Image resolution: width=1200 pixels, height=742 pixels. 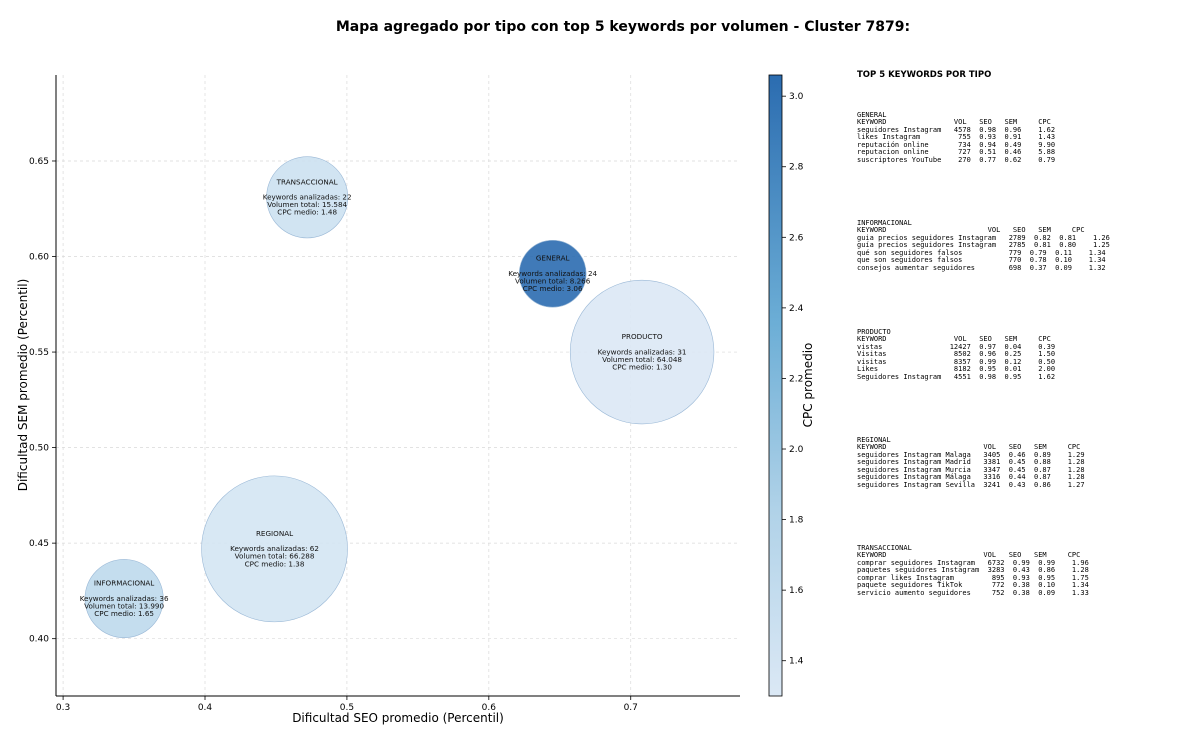 I want to click on keyword-block-title: REGIONAL, so click(x=874, y=440).